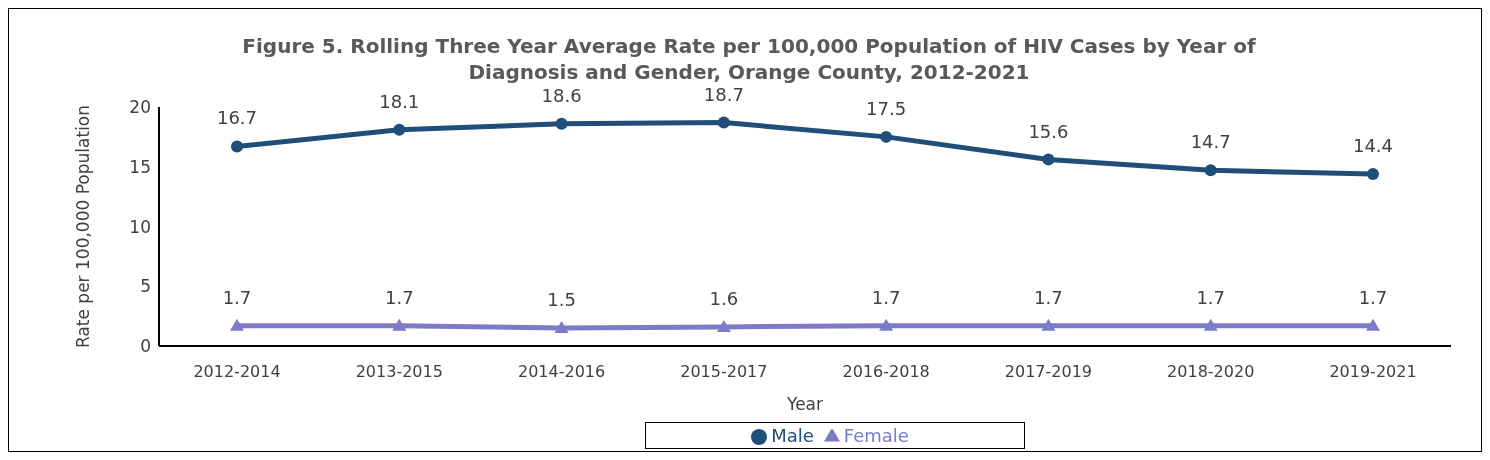 The height and width of the screenshot is (460, 1490). What do you see at coordinates (1048, 372) in the screenshot?
I see `x-tick-label: 2017-2019` at bounding box center [1048, 372].